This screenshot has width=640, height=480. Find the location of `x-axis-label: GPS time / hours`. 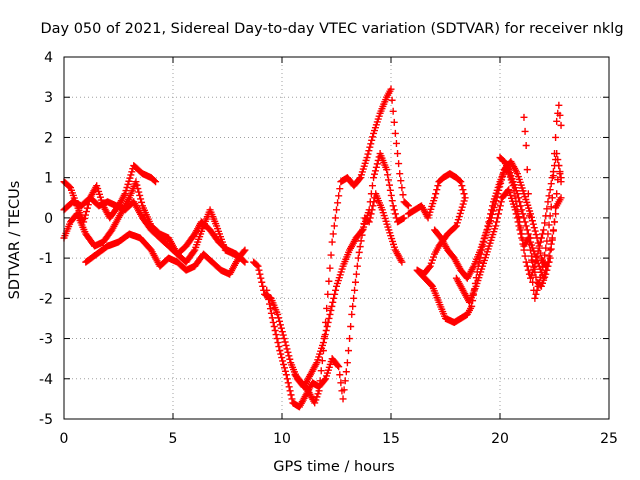

x-axis-label: GPS time / hours is located at coordinates (333, 467).